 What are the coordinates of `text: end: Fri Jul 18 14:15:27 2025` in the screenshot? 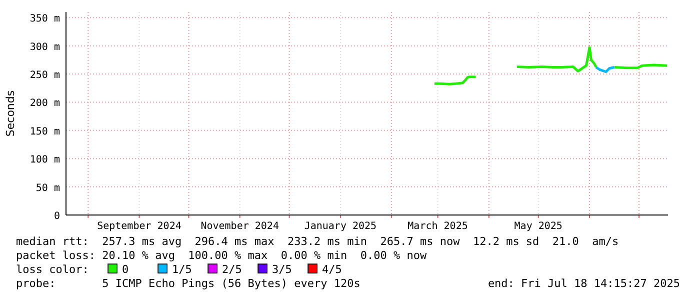 It's located at (584, 283).